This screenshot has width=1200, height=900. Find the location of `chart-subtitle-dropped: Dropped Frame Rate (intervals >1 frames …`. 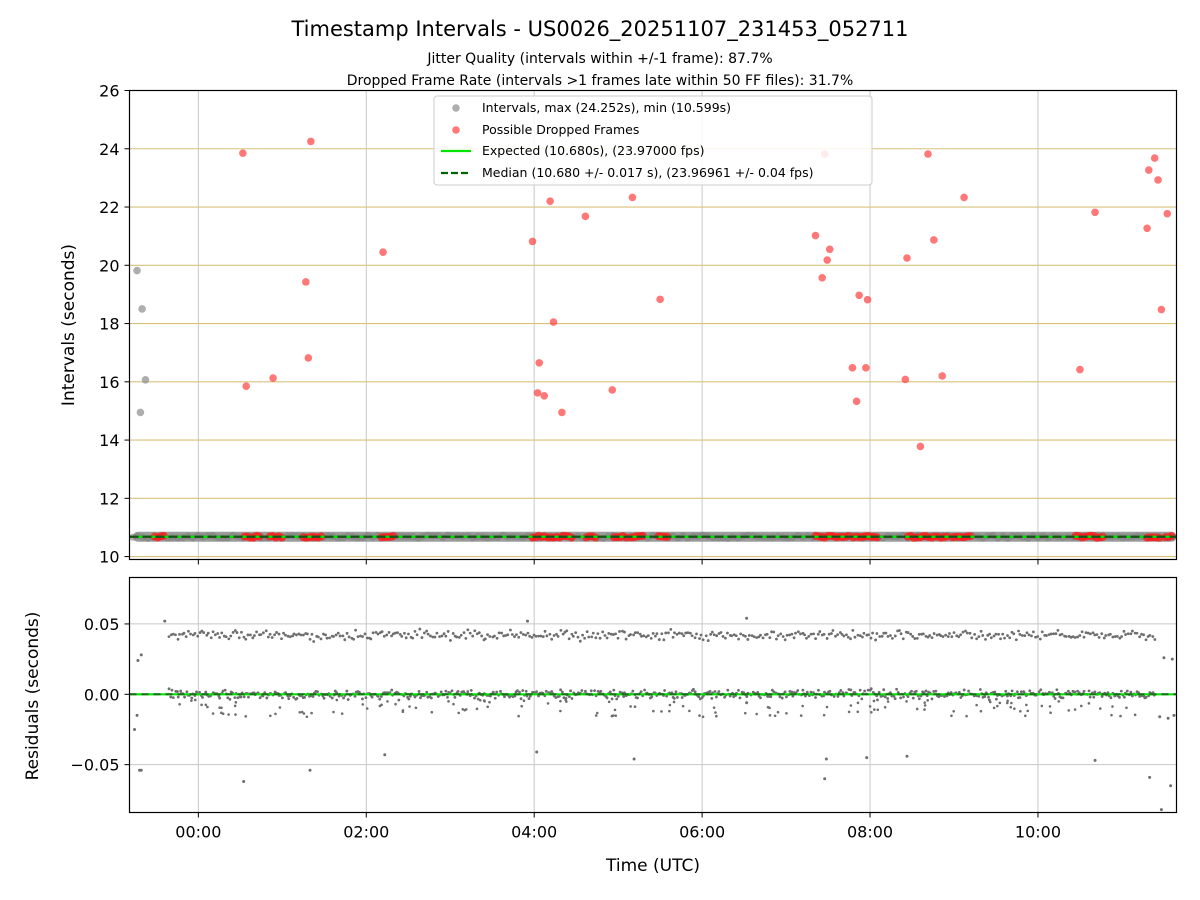

chart-subtitle-dropped: Dropped Frame Rate (intervals >1 frames … is located at coordinates (600, 81).